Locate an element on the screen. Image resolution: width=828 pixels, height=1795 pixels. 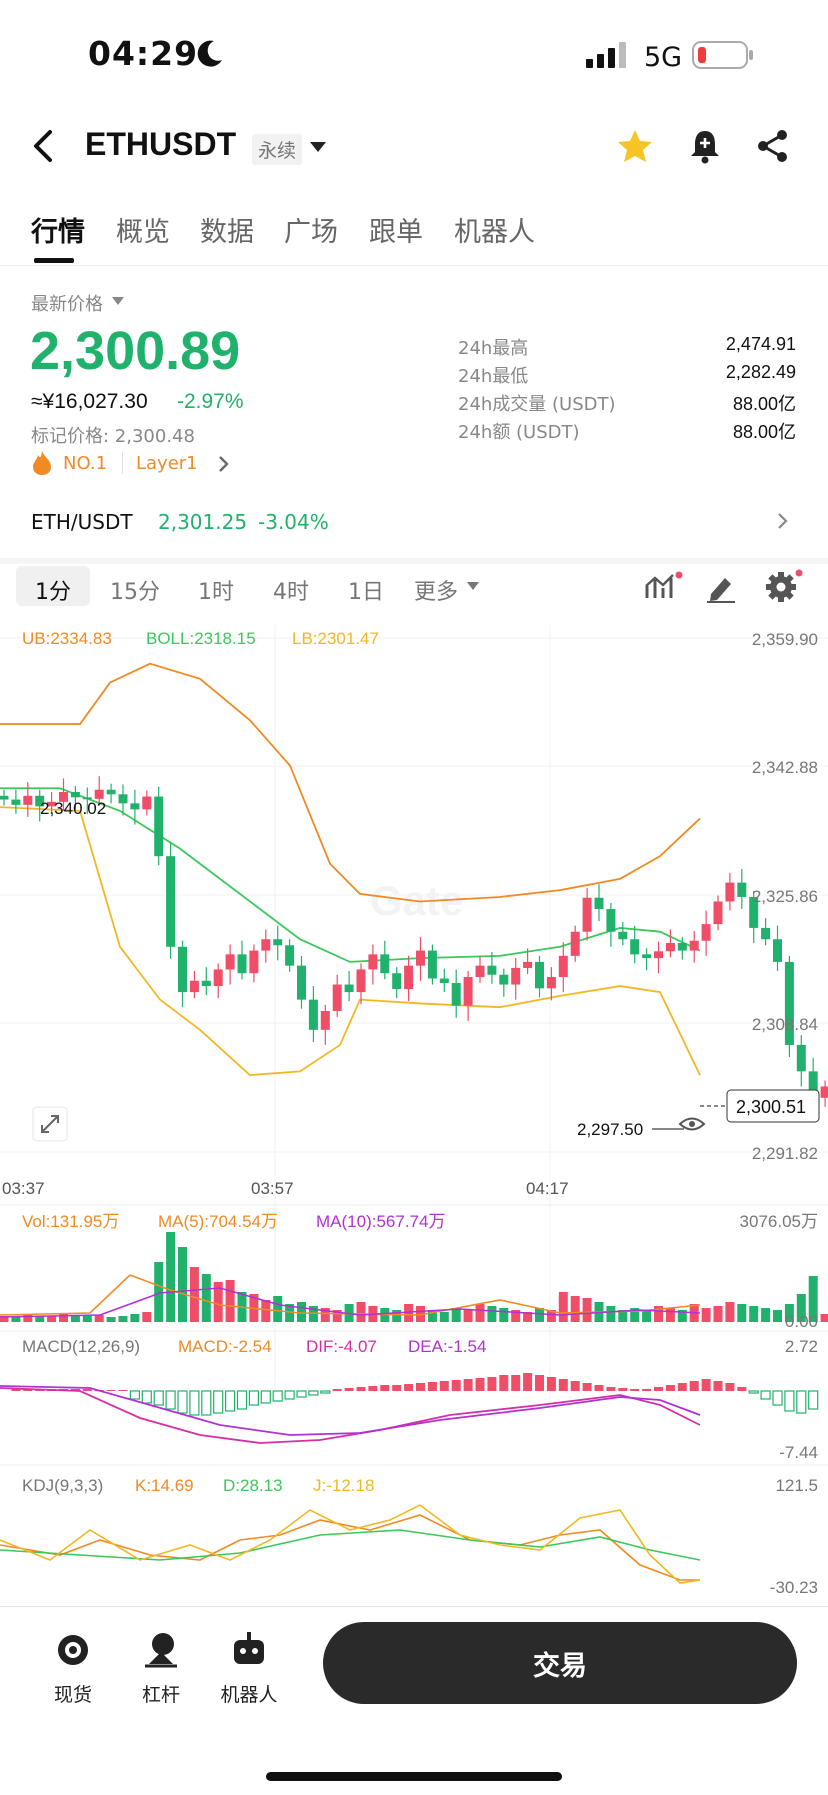
rank-badge: NO.1 is located at coordinates (85, 463).